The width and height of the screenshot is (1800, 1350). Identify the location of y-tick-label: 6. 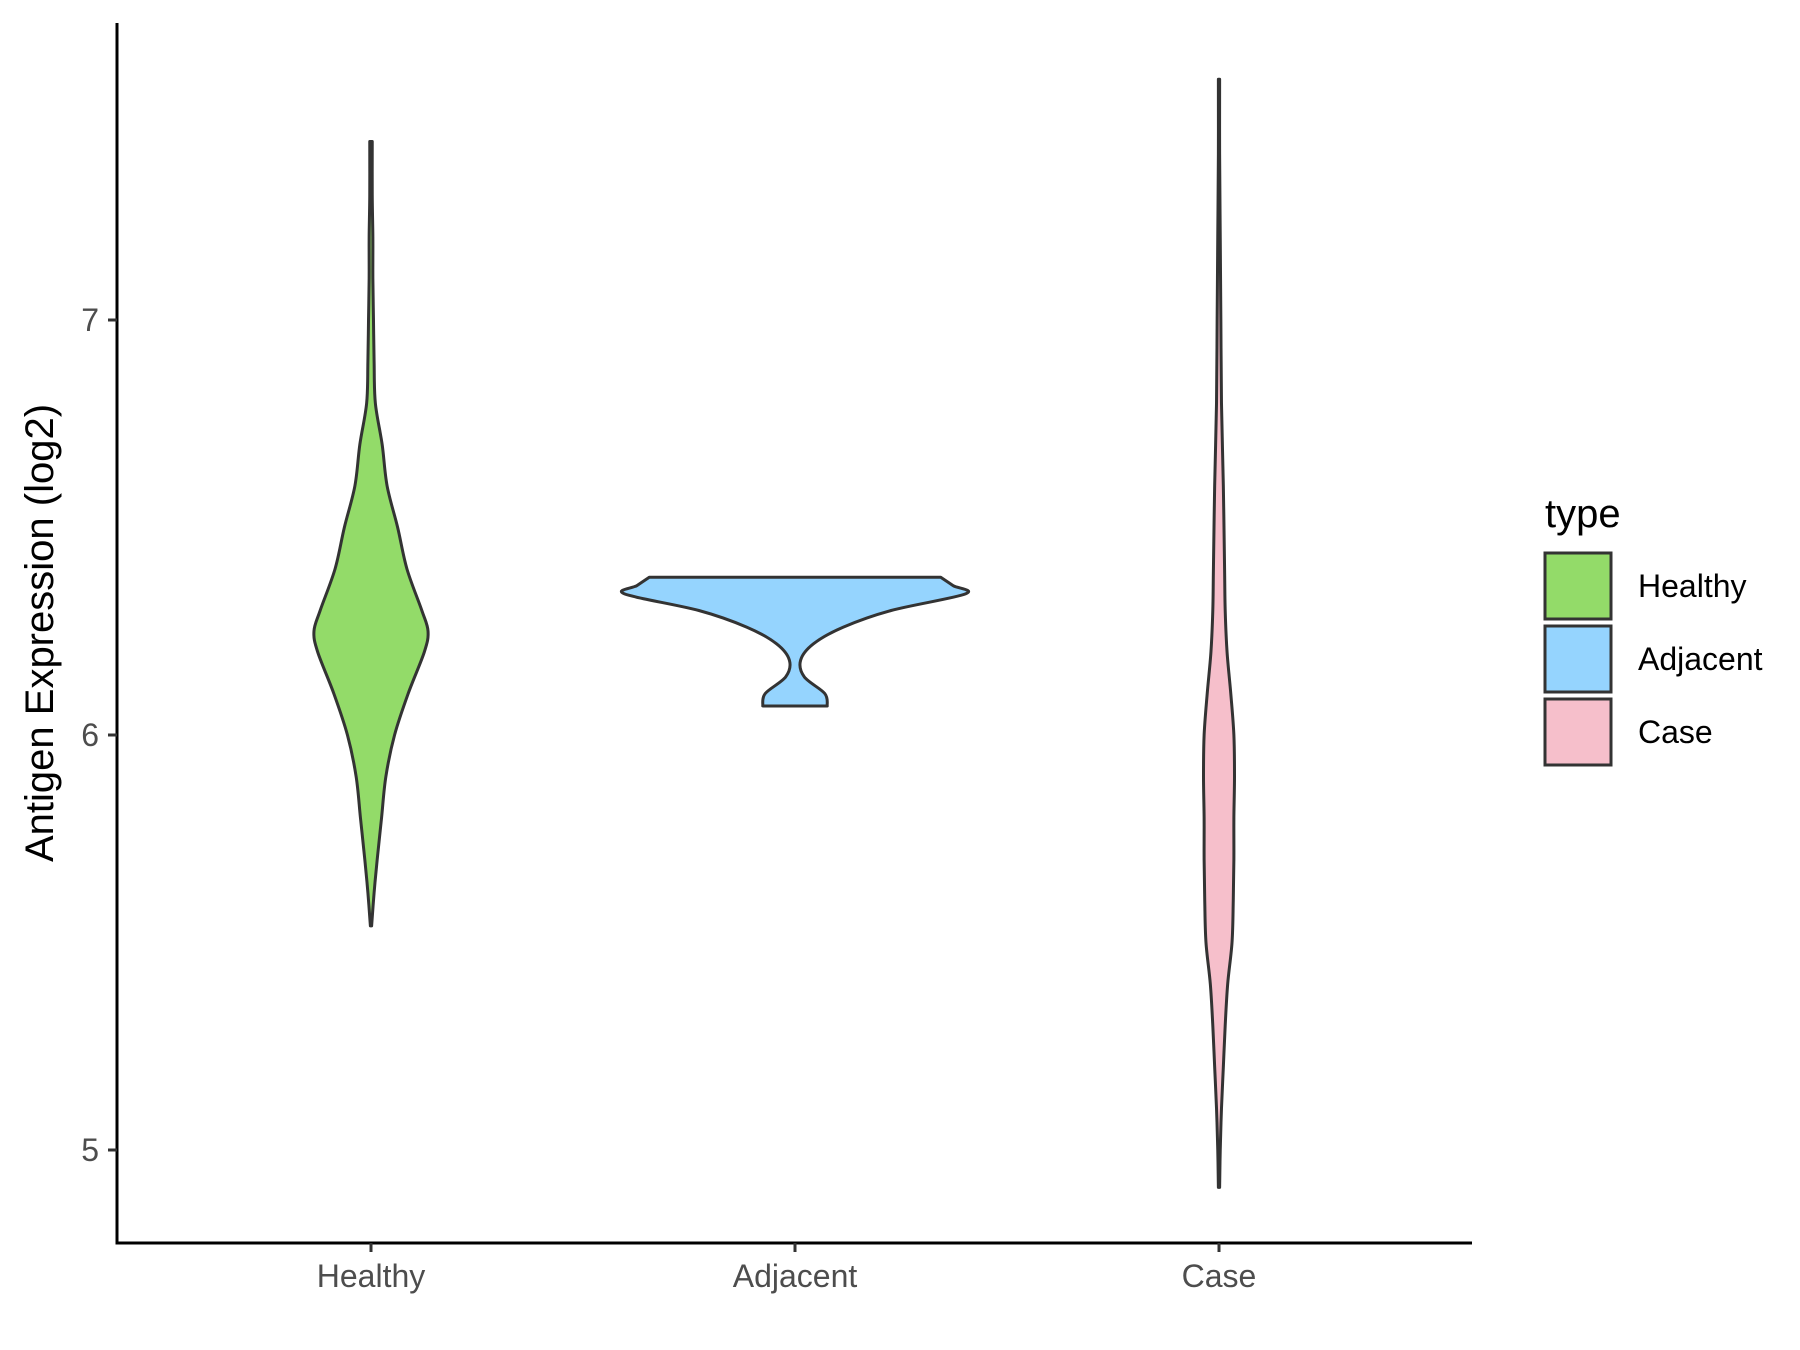
(90, 735).